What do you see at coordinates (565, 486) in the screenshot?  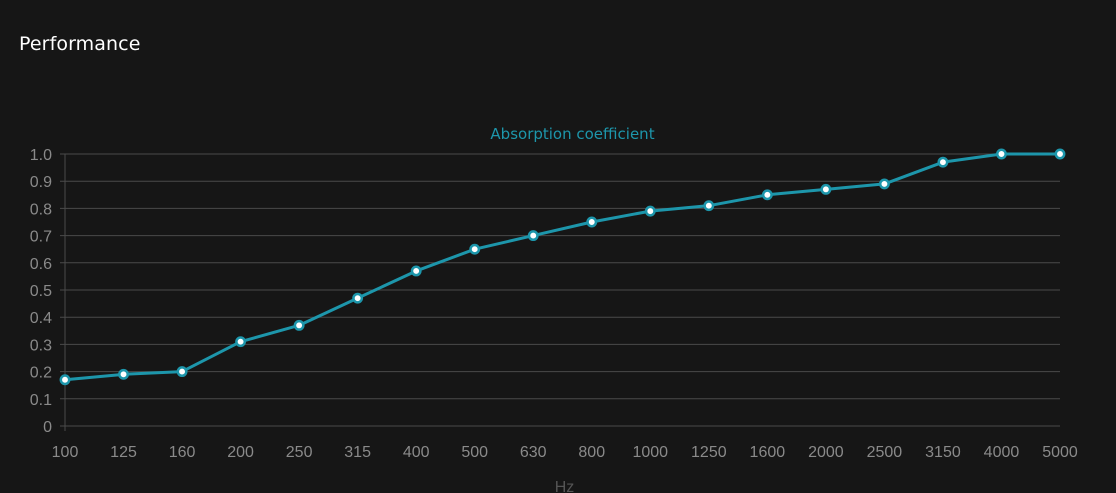 I see `x-axis-label: Hz` at bounding box center [565, 486].